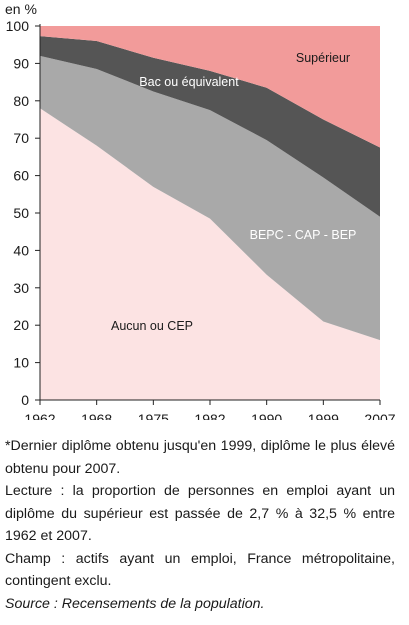  I want to click on y-tick-label: 90, so click(21, 63).